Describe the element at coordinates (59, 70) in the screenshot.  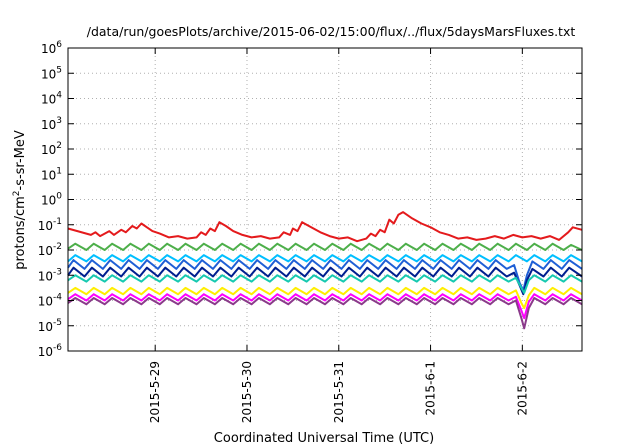
I see `y-tick-label-exp: 5` at that location.